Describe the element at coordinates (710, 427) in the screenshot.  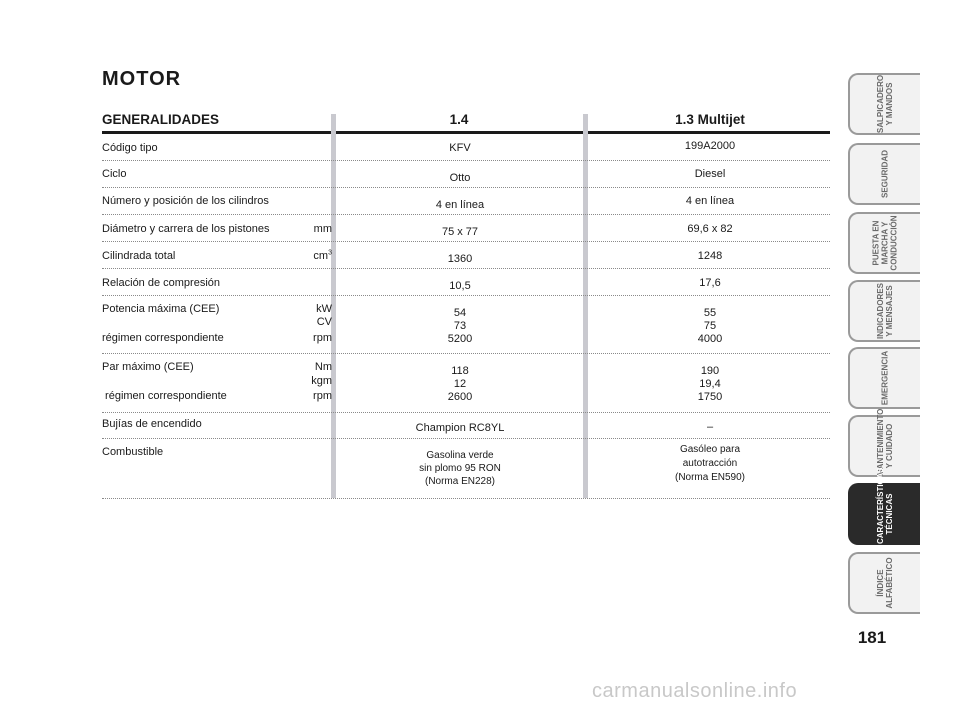
I see `value-1-3: –` at that location.